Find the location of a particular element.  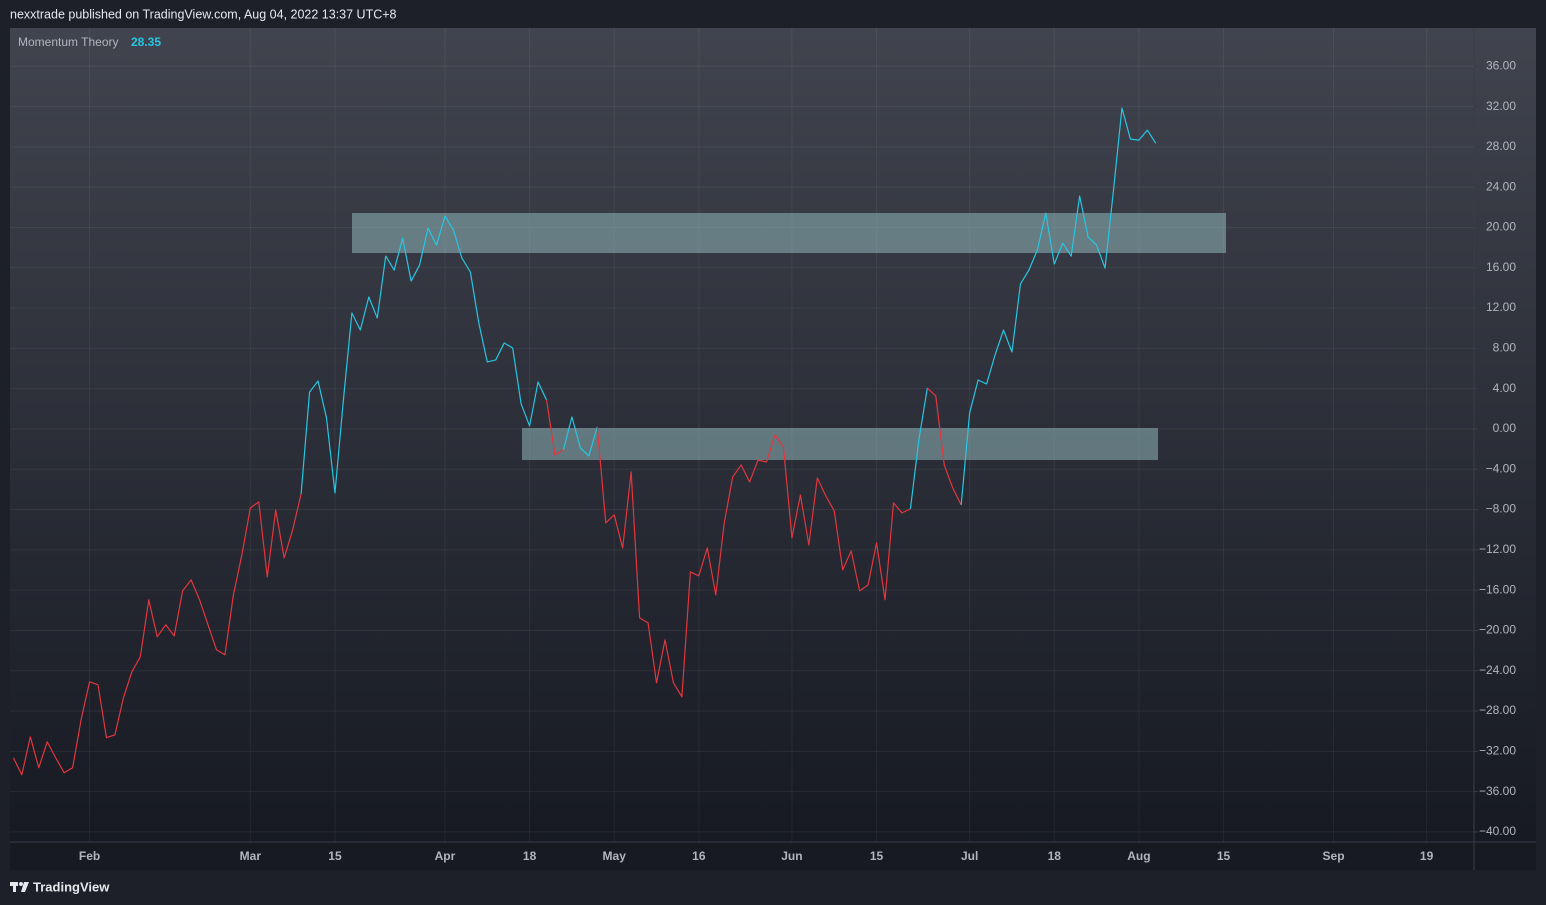

y-tick-label: 32.00 is located at coordinates (1501, 106).